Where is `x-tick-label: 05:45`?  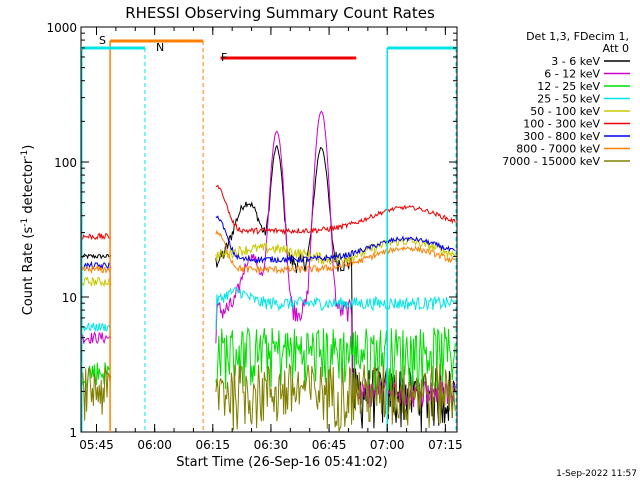 x-tick-label: 05:45 is located at coordinates (96, 445).